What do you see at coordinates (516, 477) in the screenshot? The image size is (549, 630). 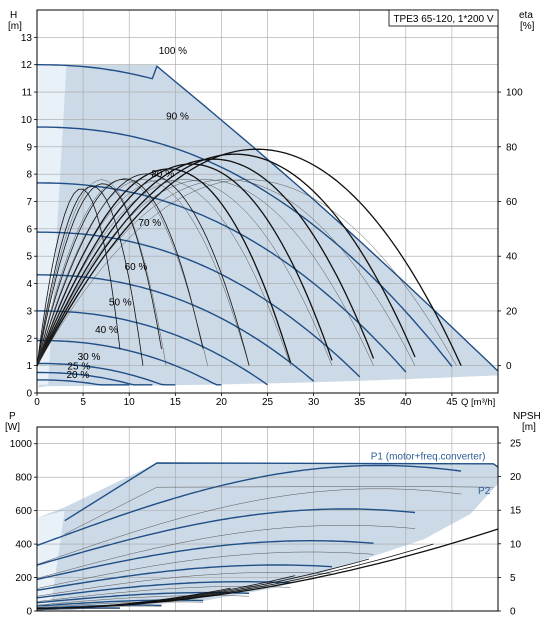 I see `npsh-tick-label: 20` at bounding box center [516, 477].